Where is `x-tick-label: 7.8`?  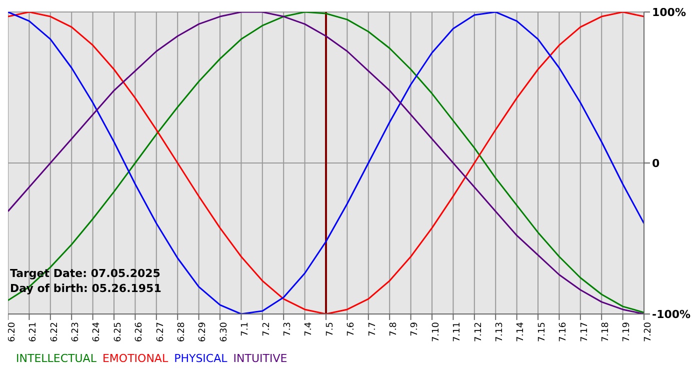
x-tick-label: 7.8 is located at coordinates (393, 329).